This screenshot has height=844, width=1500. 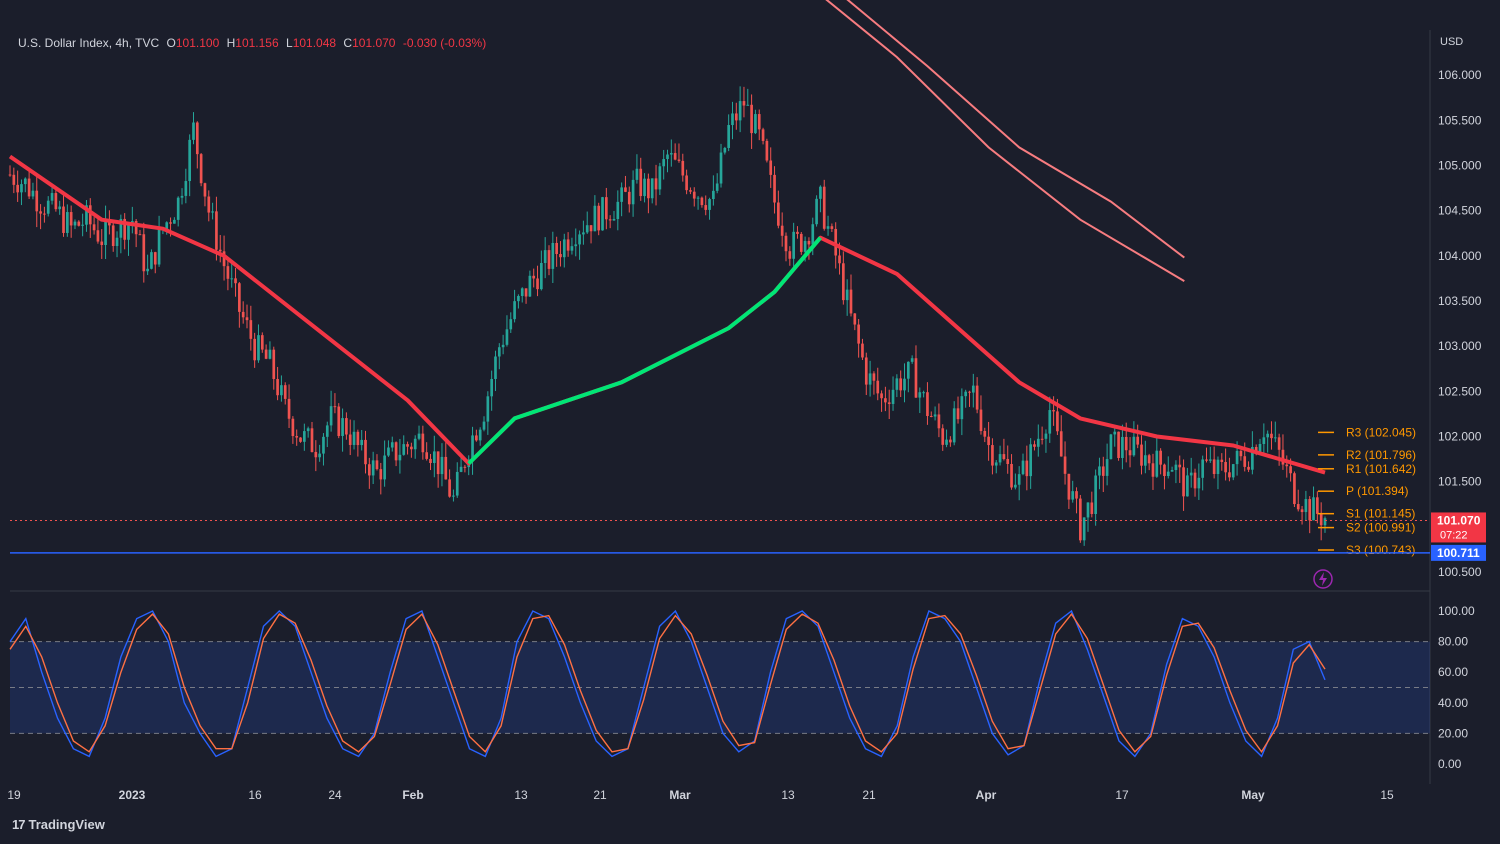 I want to click on pivot-label-6: S3 (100.743), so click(x=1380, y=550).